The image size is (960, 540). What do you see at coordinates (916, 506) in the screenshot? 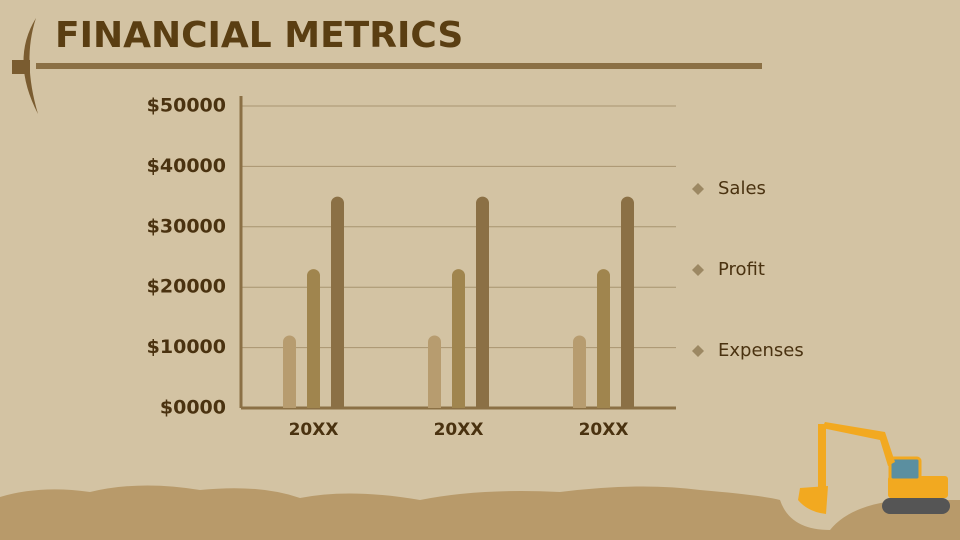
I see `excavator-track` at bounding box center [916, 506].